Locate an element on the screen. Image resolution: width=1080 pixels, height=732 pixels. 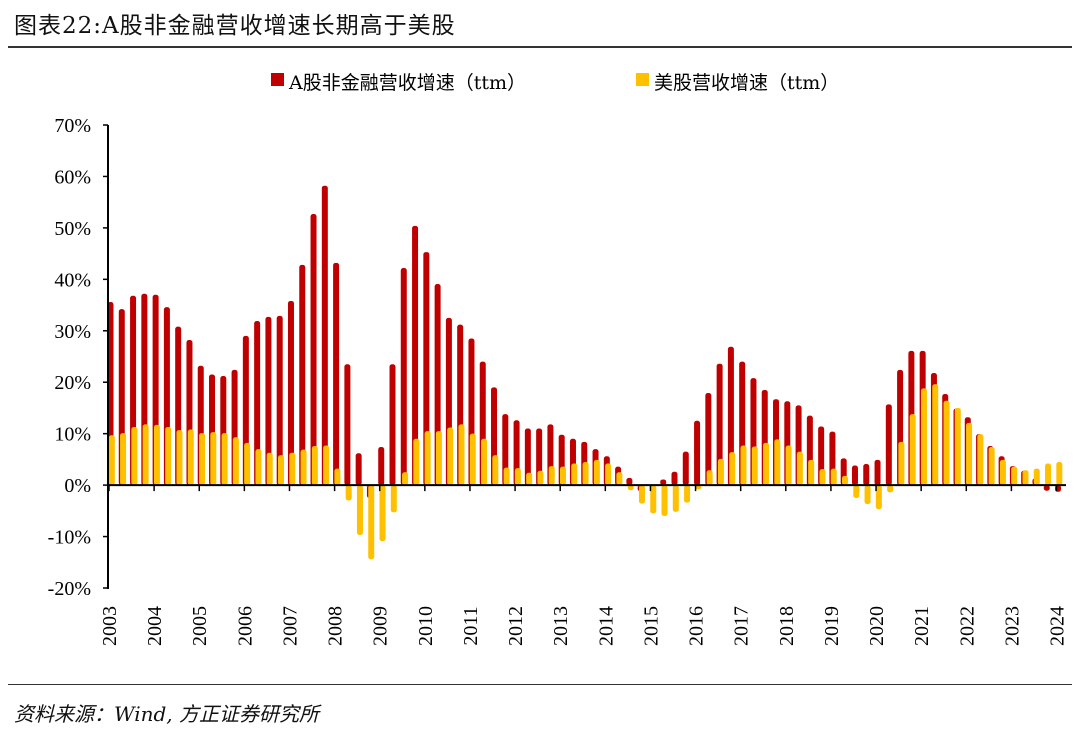
x-tick-label: 2007 is located at coordinates (290, 626).